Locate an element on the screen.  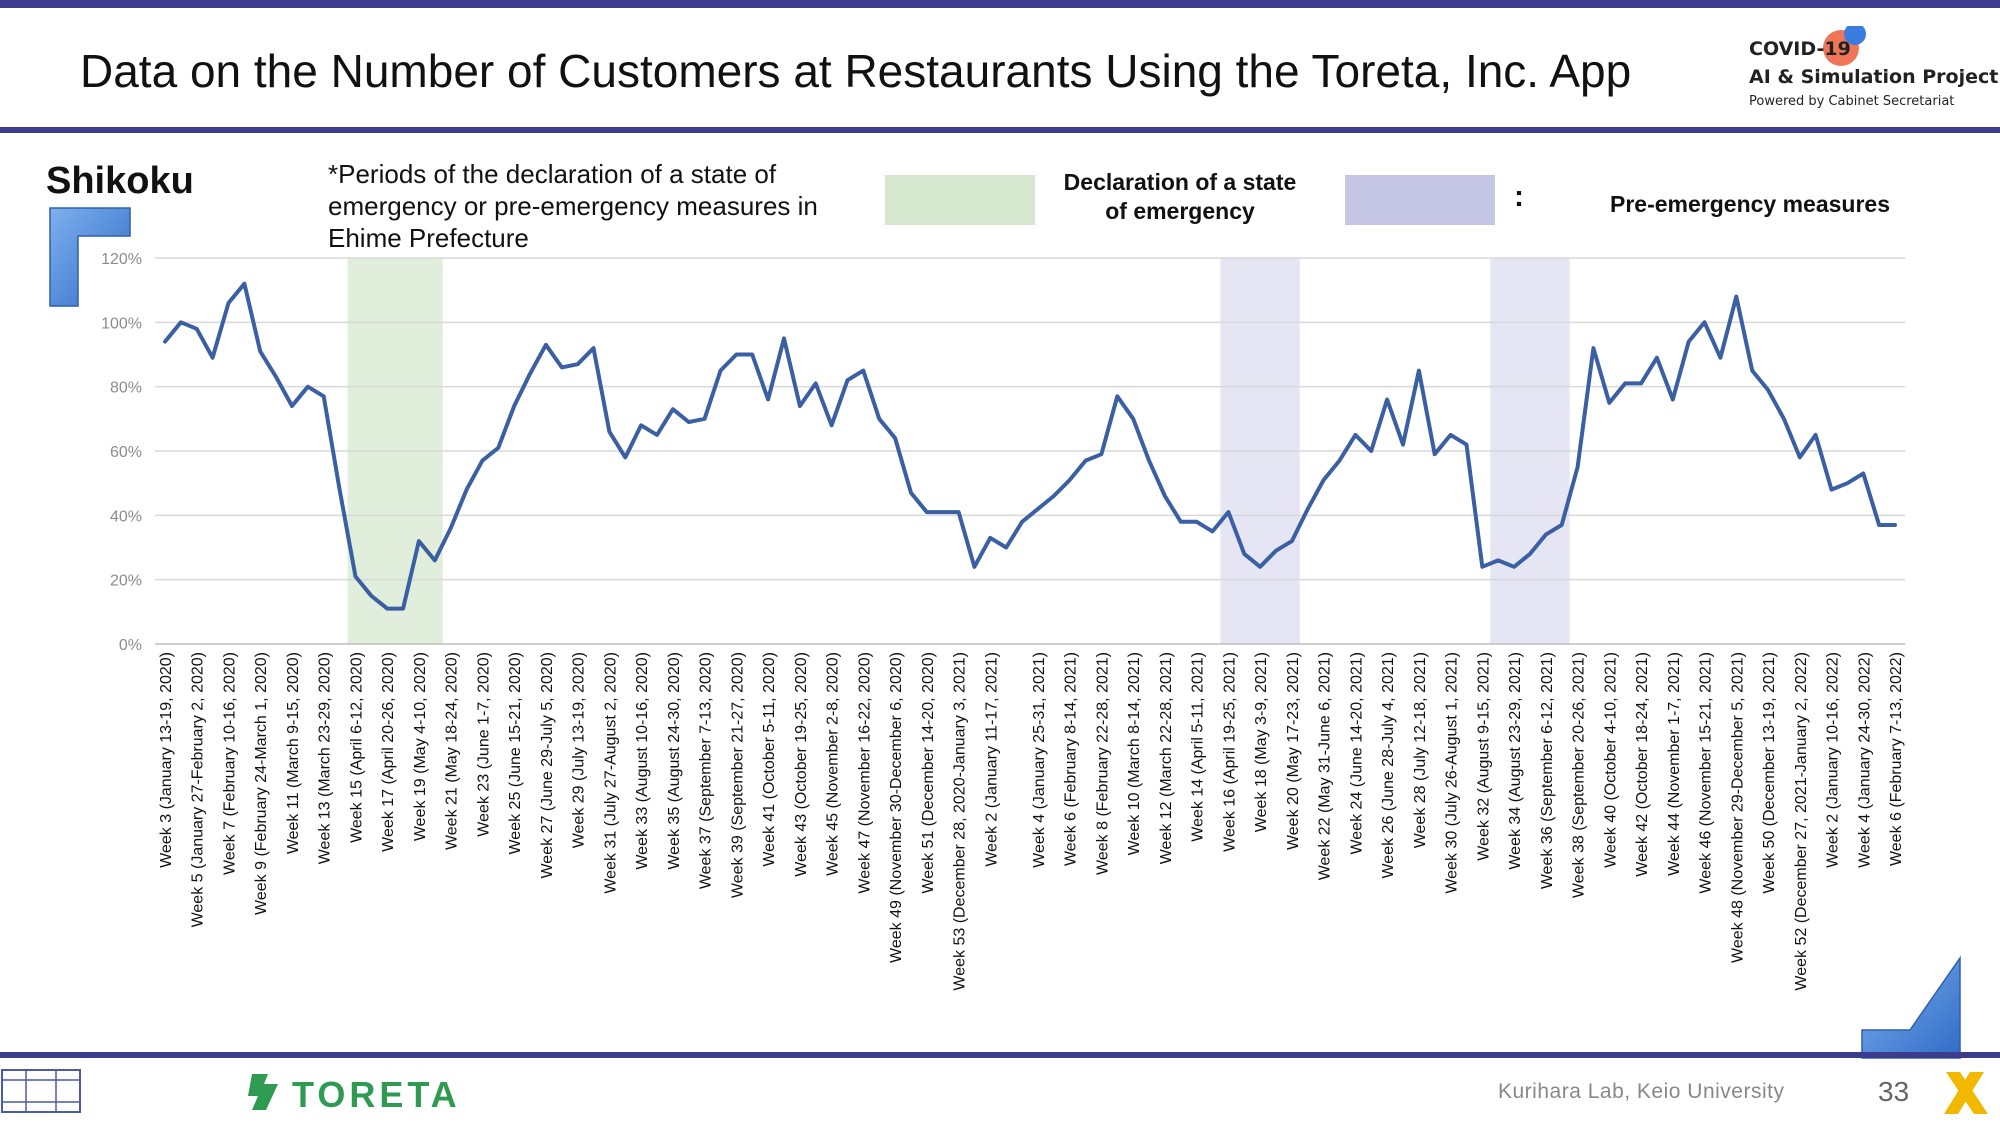
x-tick-label: Week 6 (February 7-13, 2022) is located at coordinates (1896, 759).